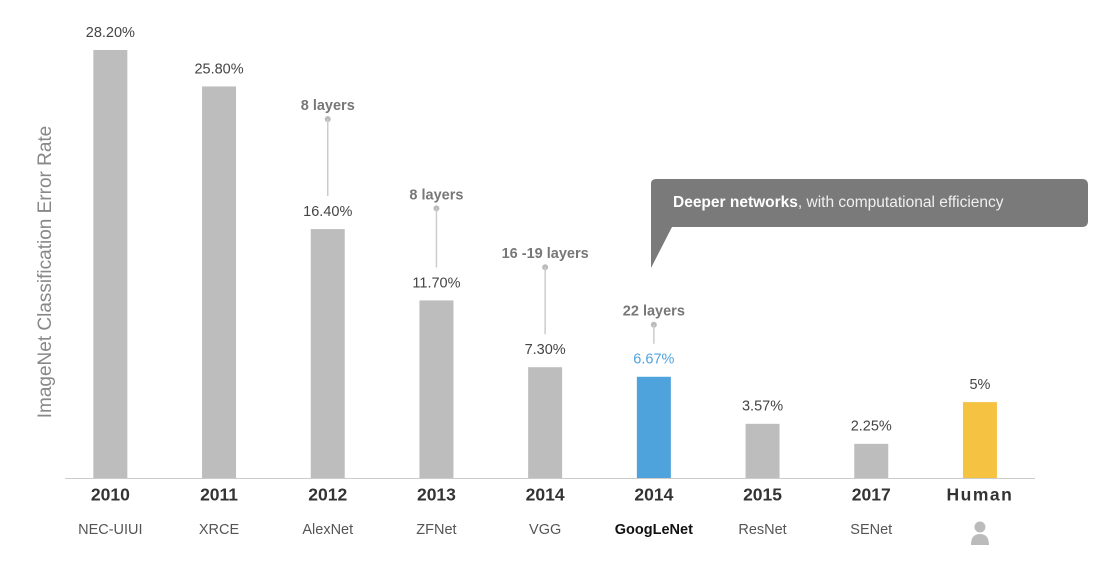 This screenshot has width=1097, height=565. I want to click on callout-box, so click(869, 223).